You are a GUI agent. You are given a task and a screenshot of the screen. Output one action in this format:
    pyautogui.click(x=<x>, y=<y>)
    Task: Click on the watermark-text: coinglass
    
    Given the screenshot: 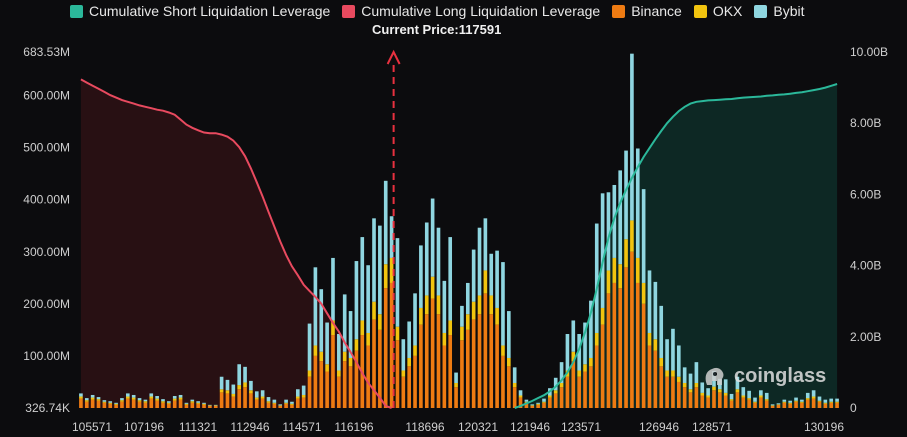 What is the action you would take?
    pyautogui.click(x=780, y=375)
    